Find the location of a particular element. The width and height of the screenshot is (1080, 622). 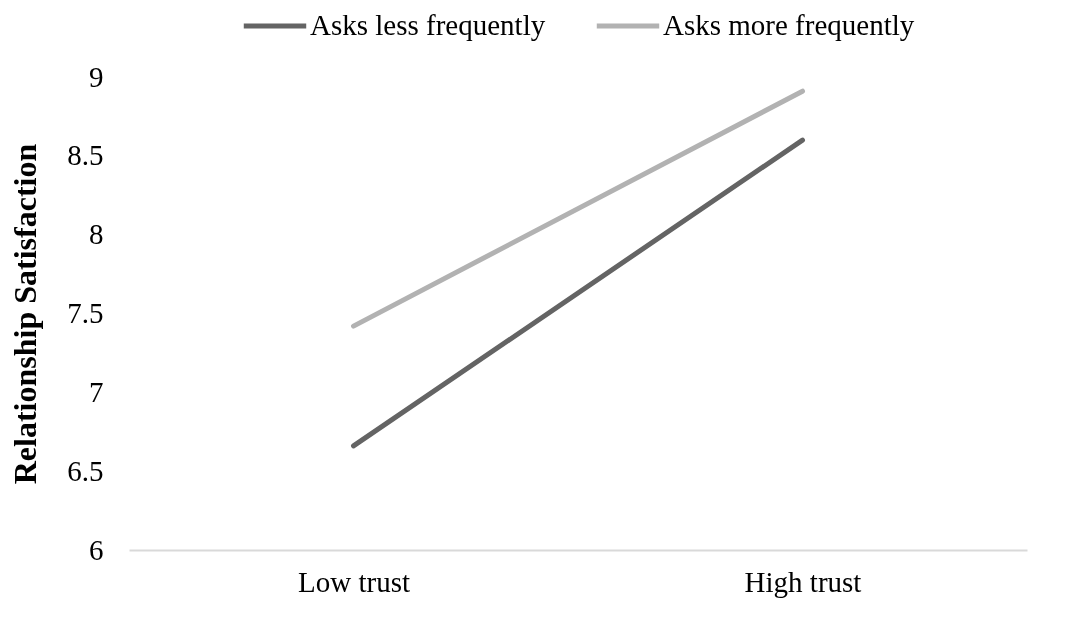

y-tick-label: 8.5 is located at coordinates (85, 155).